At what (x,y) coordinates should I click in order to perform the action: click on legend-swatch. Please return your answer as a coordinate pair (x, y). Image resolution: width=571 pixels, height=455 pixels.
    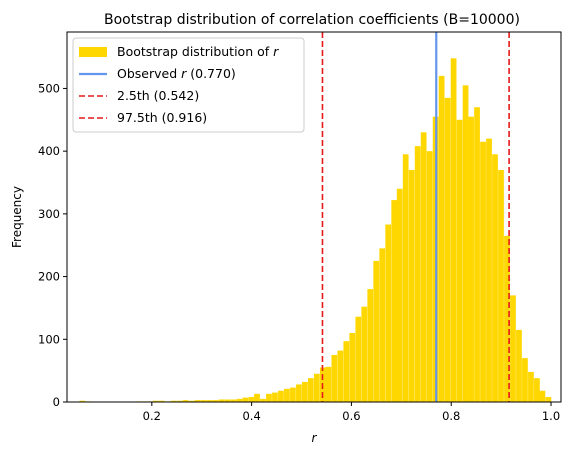
    Looking at the image, I should click on (93, 52).